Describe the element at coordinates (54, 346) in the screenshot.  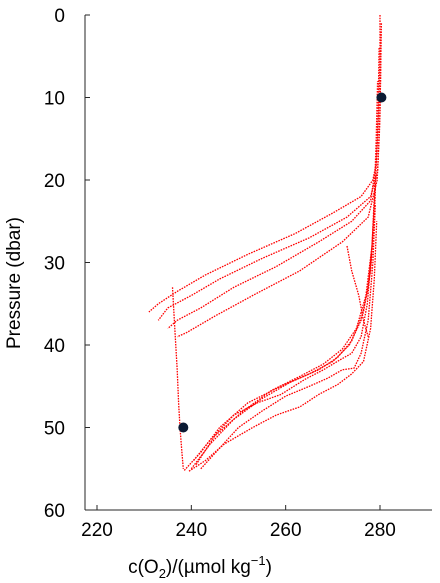
I see `y-tick-label: 40` at that location.